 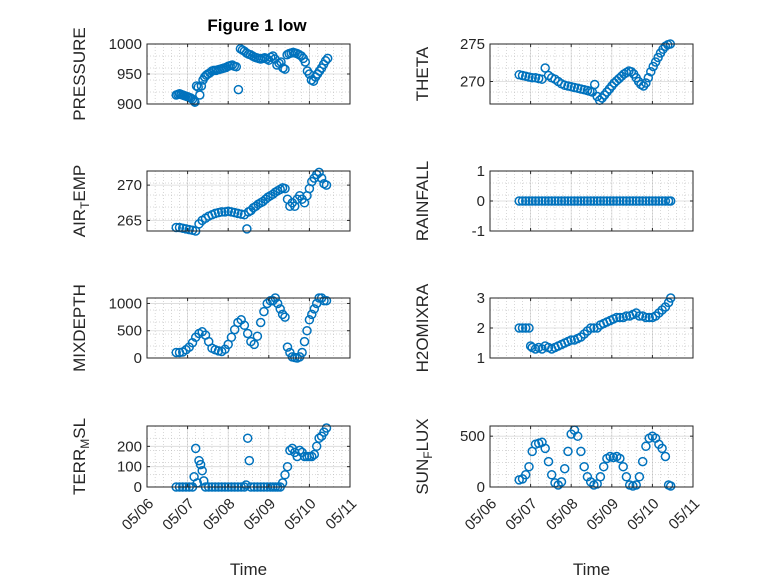 I want to click on y-axis-label: THETA, so click(x=422, y=73).